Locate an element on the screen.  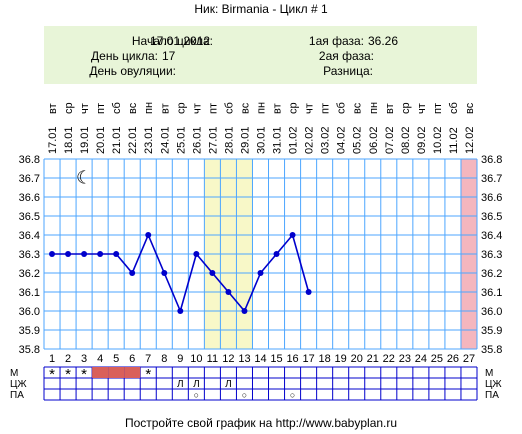
phase1-value: 36.26 is located at coordinates (383, 41).